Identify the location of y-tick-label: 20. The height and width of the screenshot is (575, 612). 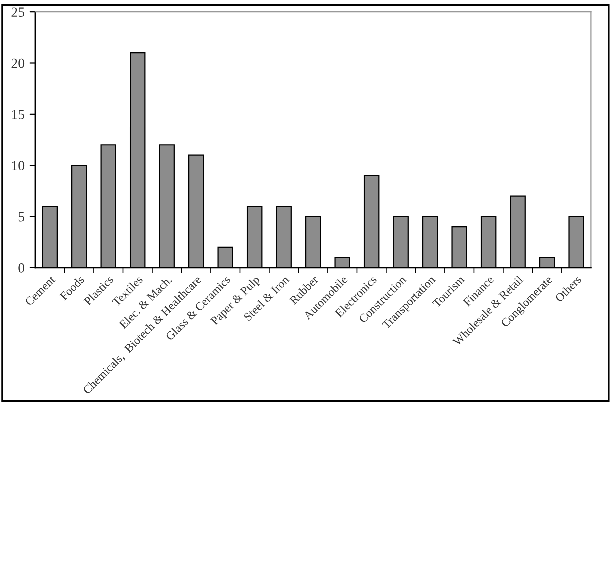
(18, 63).